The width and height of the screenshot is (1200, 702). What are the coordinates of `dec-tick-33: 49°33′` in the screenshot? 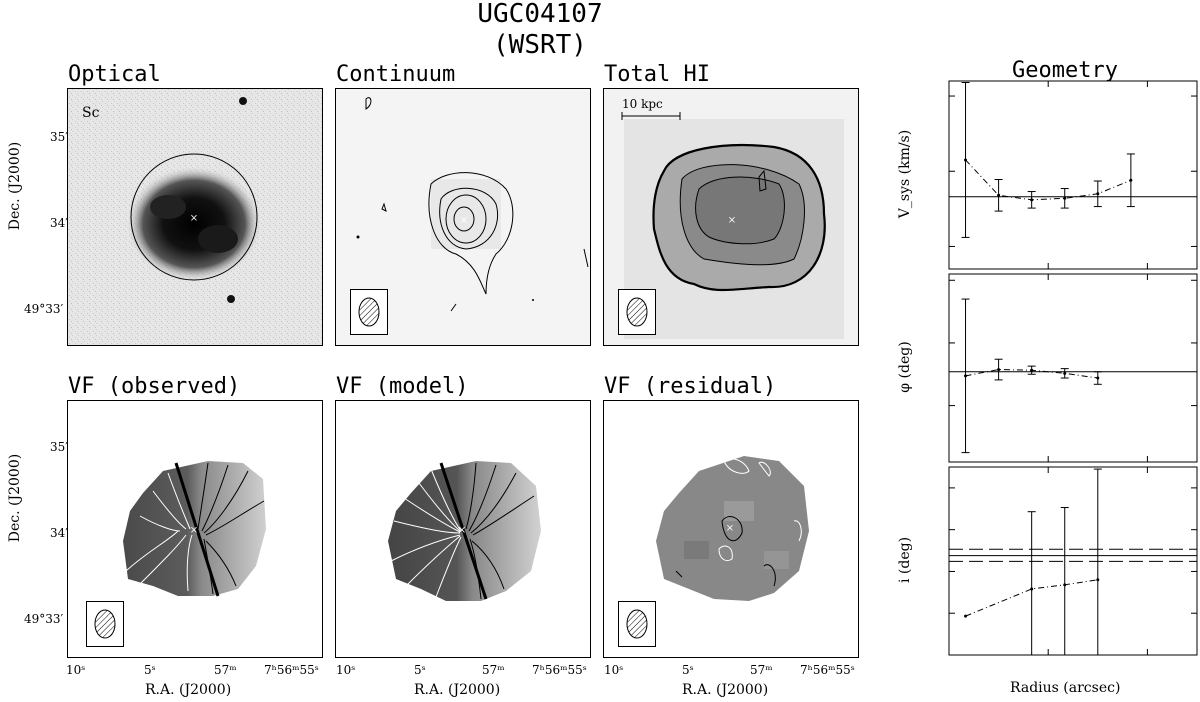 It's located at (44, 309).